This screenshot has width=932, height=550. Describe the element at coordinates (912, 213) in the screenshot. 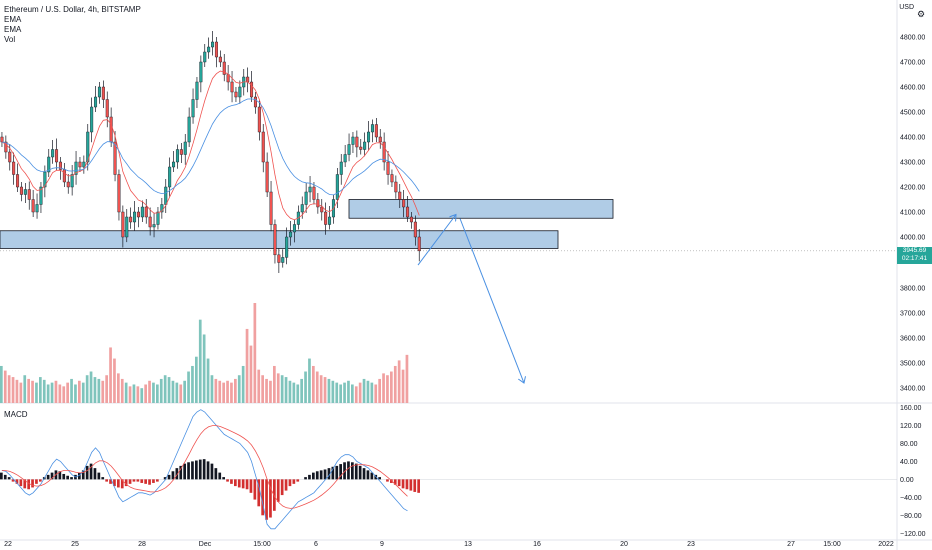

I see `price-tick-label: 4100.00` at that location.